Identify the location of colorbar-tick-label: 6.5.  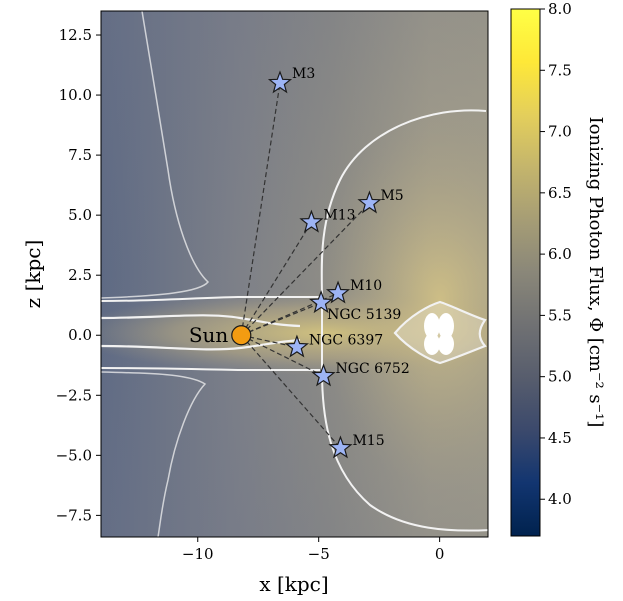
(560, 193).